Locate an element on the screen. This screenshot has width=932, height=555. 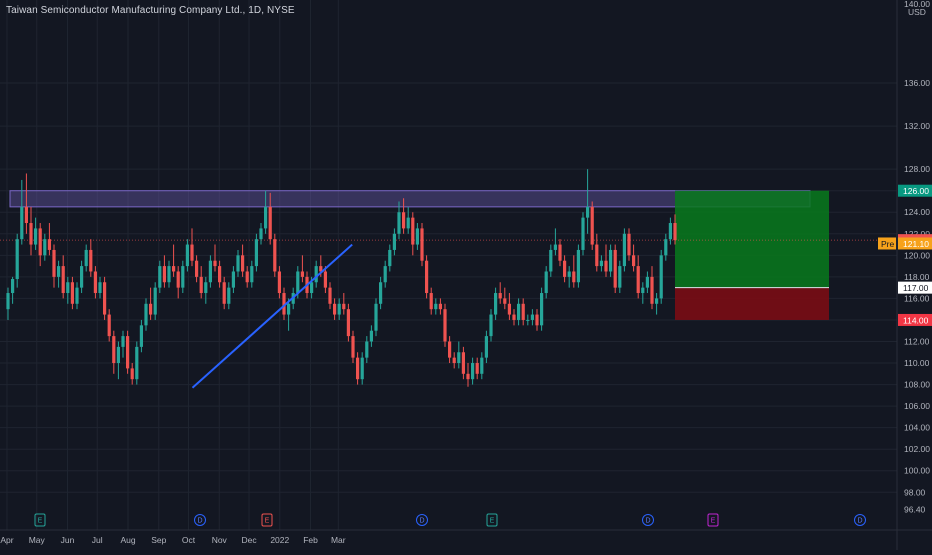
x-tick-label: Feb is located at coordinates (310, 540).